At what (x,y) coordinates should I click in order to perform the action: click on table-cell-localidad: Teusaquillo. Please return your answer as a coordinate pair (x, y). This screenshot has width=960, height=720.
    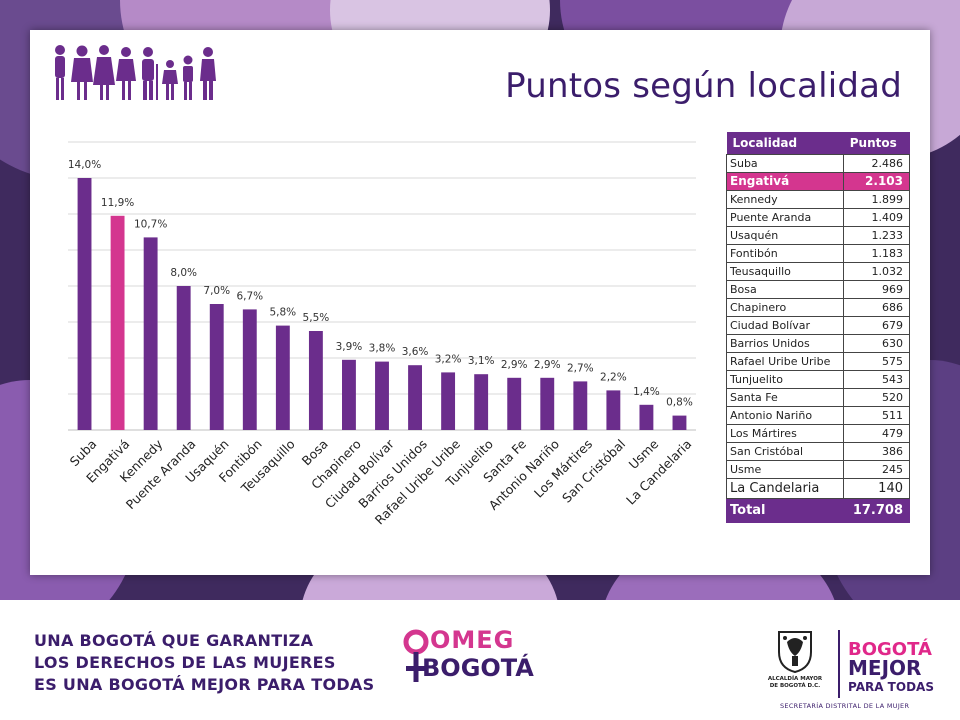
    Looking at the image, I should click on (785, 271).